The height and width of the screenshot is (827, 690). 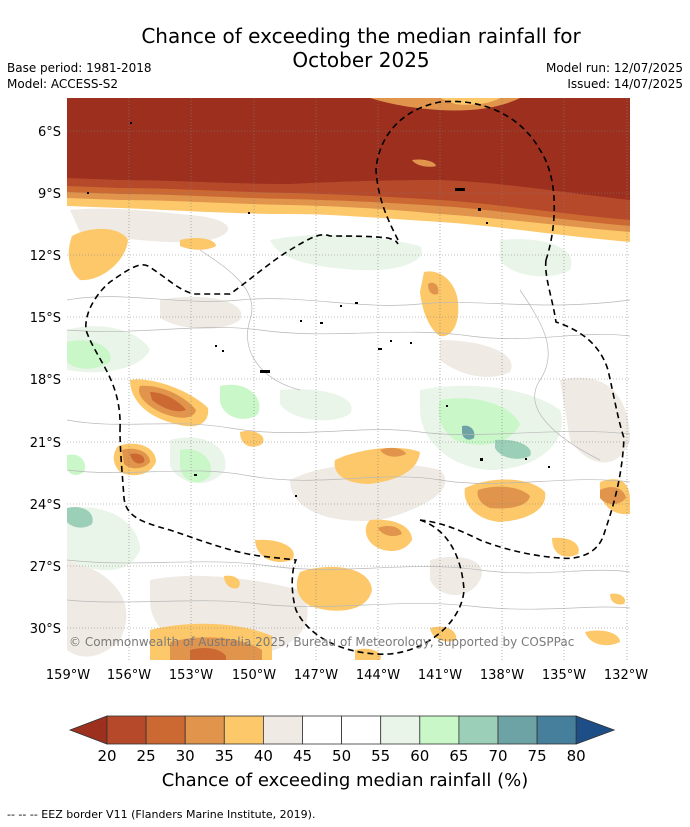 I want to click on colorbar-tick-label: 75, so click(x=537, y=756).